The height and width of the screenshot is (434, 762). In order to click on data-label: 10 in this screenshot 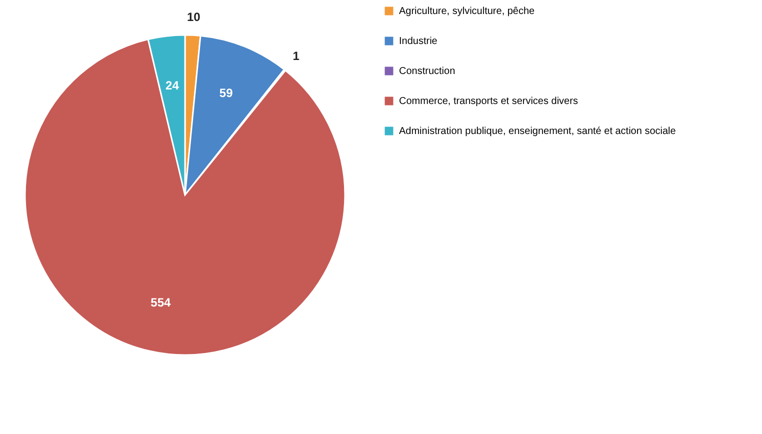, I will do `click(193, 17)`.